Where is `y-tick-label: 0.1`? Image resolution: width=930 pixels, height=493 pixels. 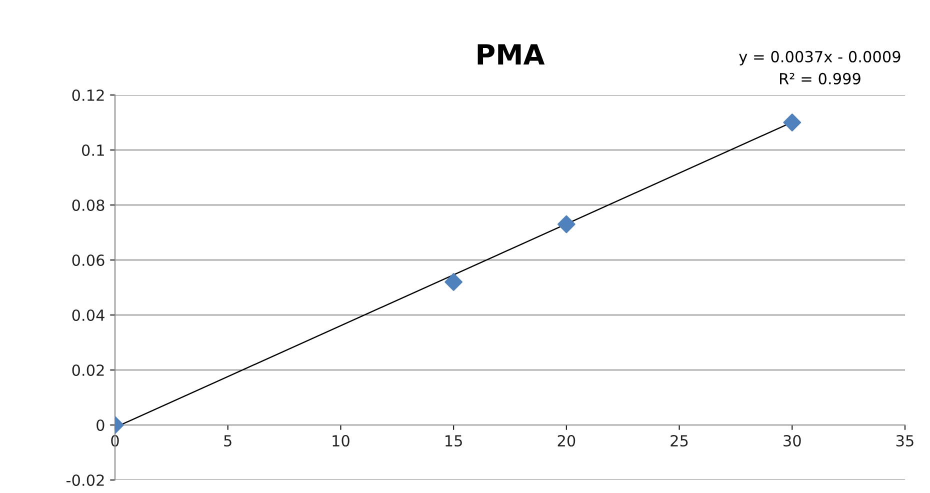
y-tick-label: 0.1 is located at coordinates (93, 150).